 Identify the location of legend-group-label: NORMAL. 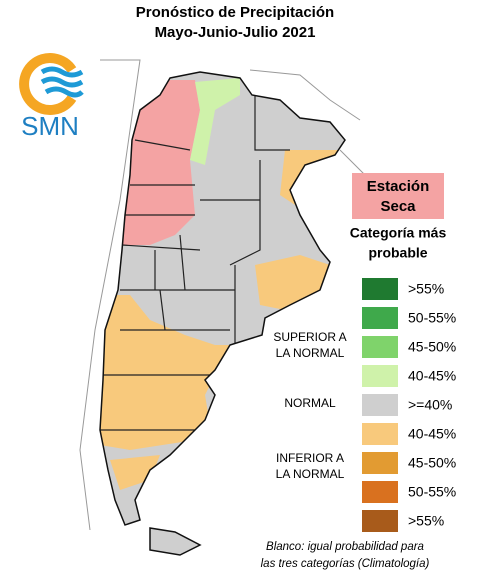
(310, 403).